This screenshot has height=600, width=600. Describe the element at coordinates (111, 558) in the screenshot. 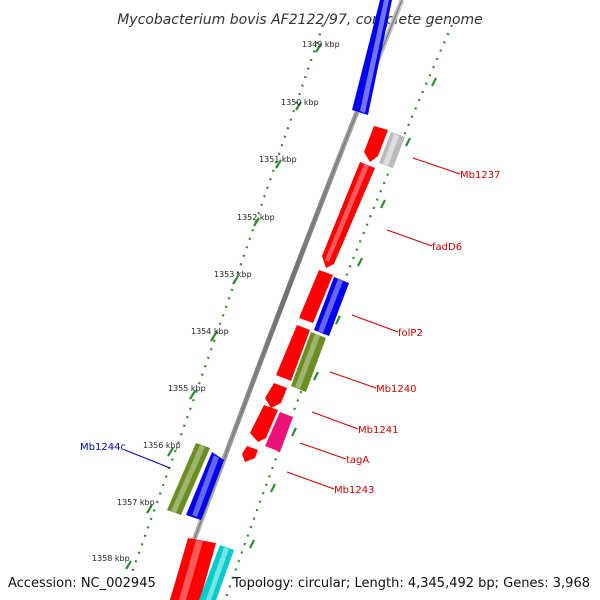

I see `tick-label-1358: 1358 kbp` at that location.